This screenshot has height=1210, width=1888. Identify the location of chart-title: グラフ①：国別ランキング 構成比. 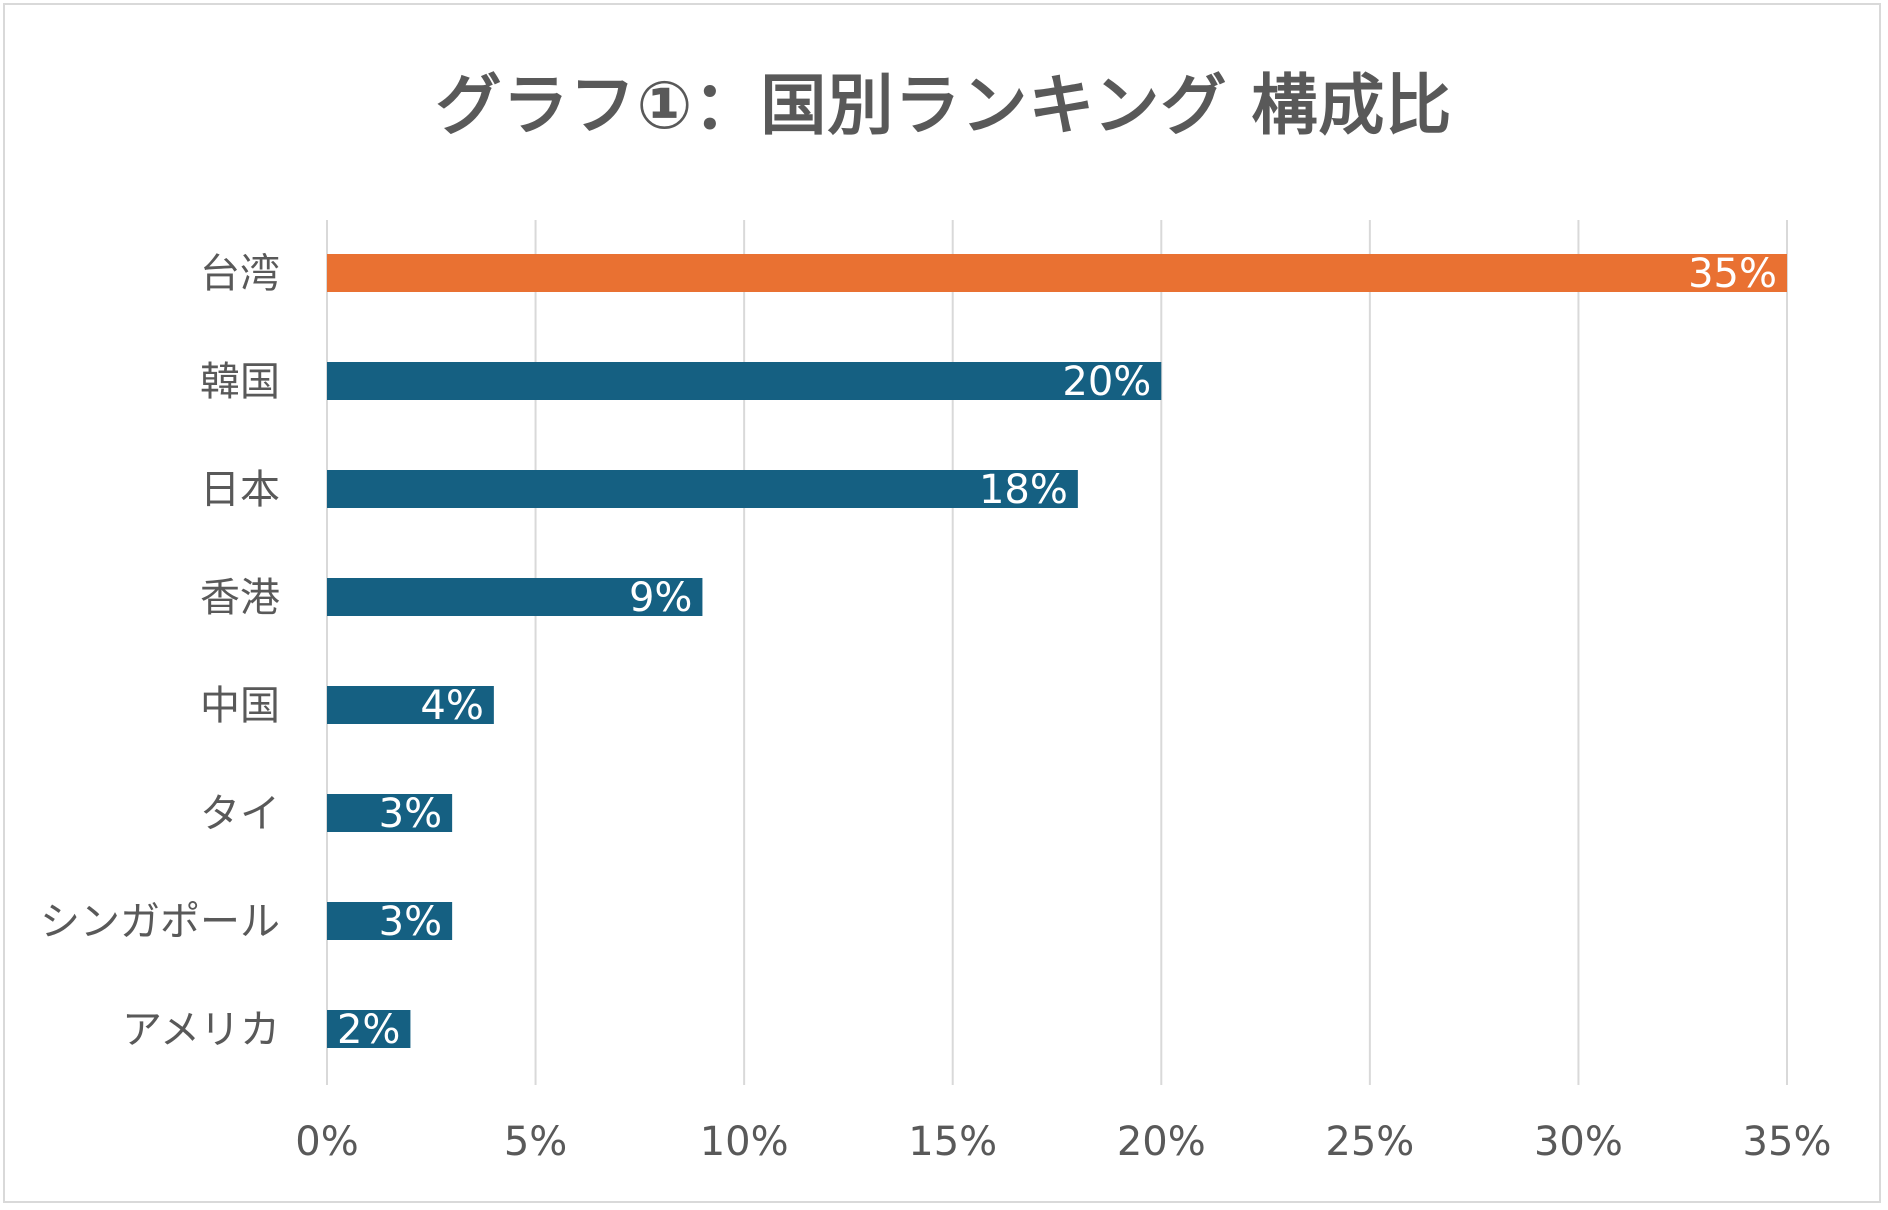
(944, 105).